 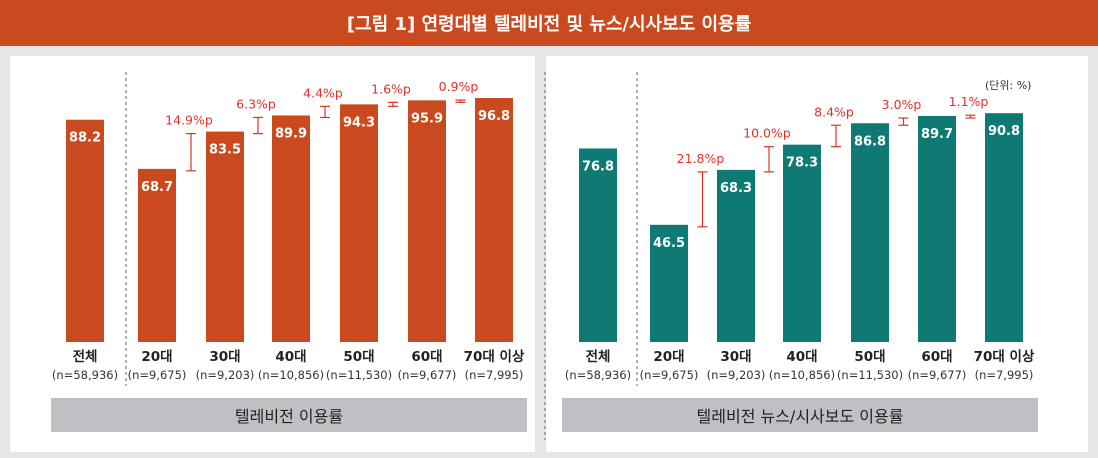 What do you see at coordinates (767, 133) in the screenshot?
I see `diff-label: 10.0%p` at bounding box center [767, 133].